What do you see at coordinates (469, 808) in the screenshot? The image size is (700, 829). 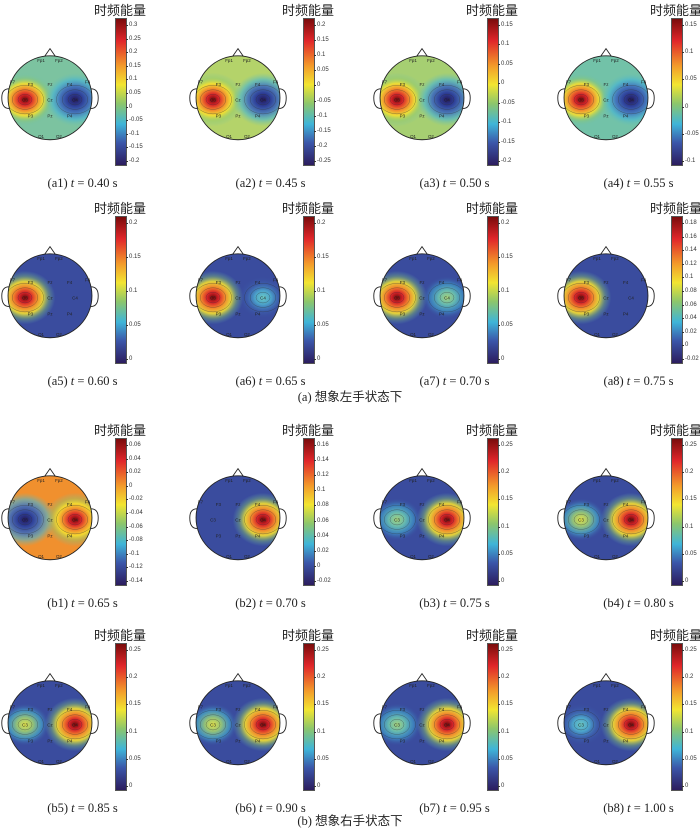 I see `time-value: = 0.95 s` at bounding box center [469, 808].